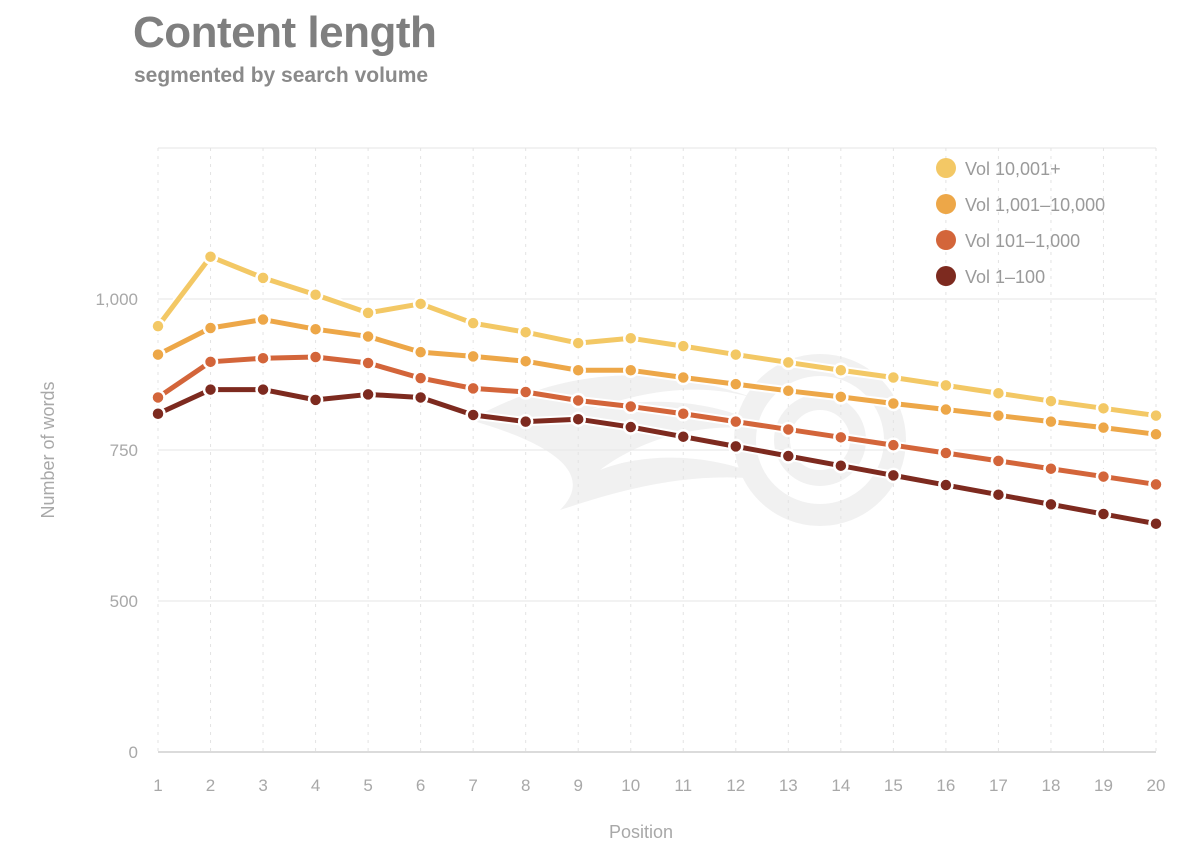 Image resolution: width=1200 pixels, height=864 pixels. I want to click on x-tick-label: 16, so click(945, 785).